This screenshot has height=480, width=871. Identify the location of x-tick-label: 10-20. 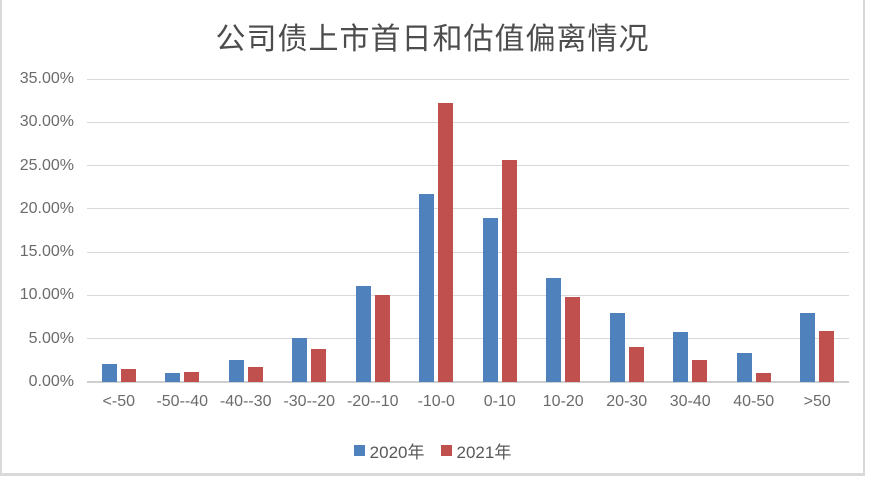
(563, 401).